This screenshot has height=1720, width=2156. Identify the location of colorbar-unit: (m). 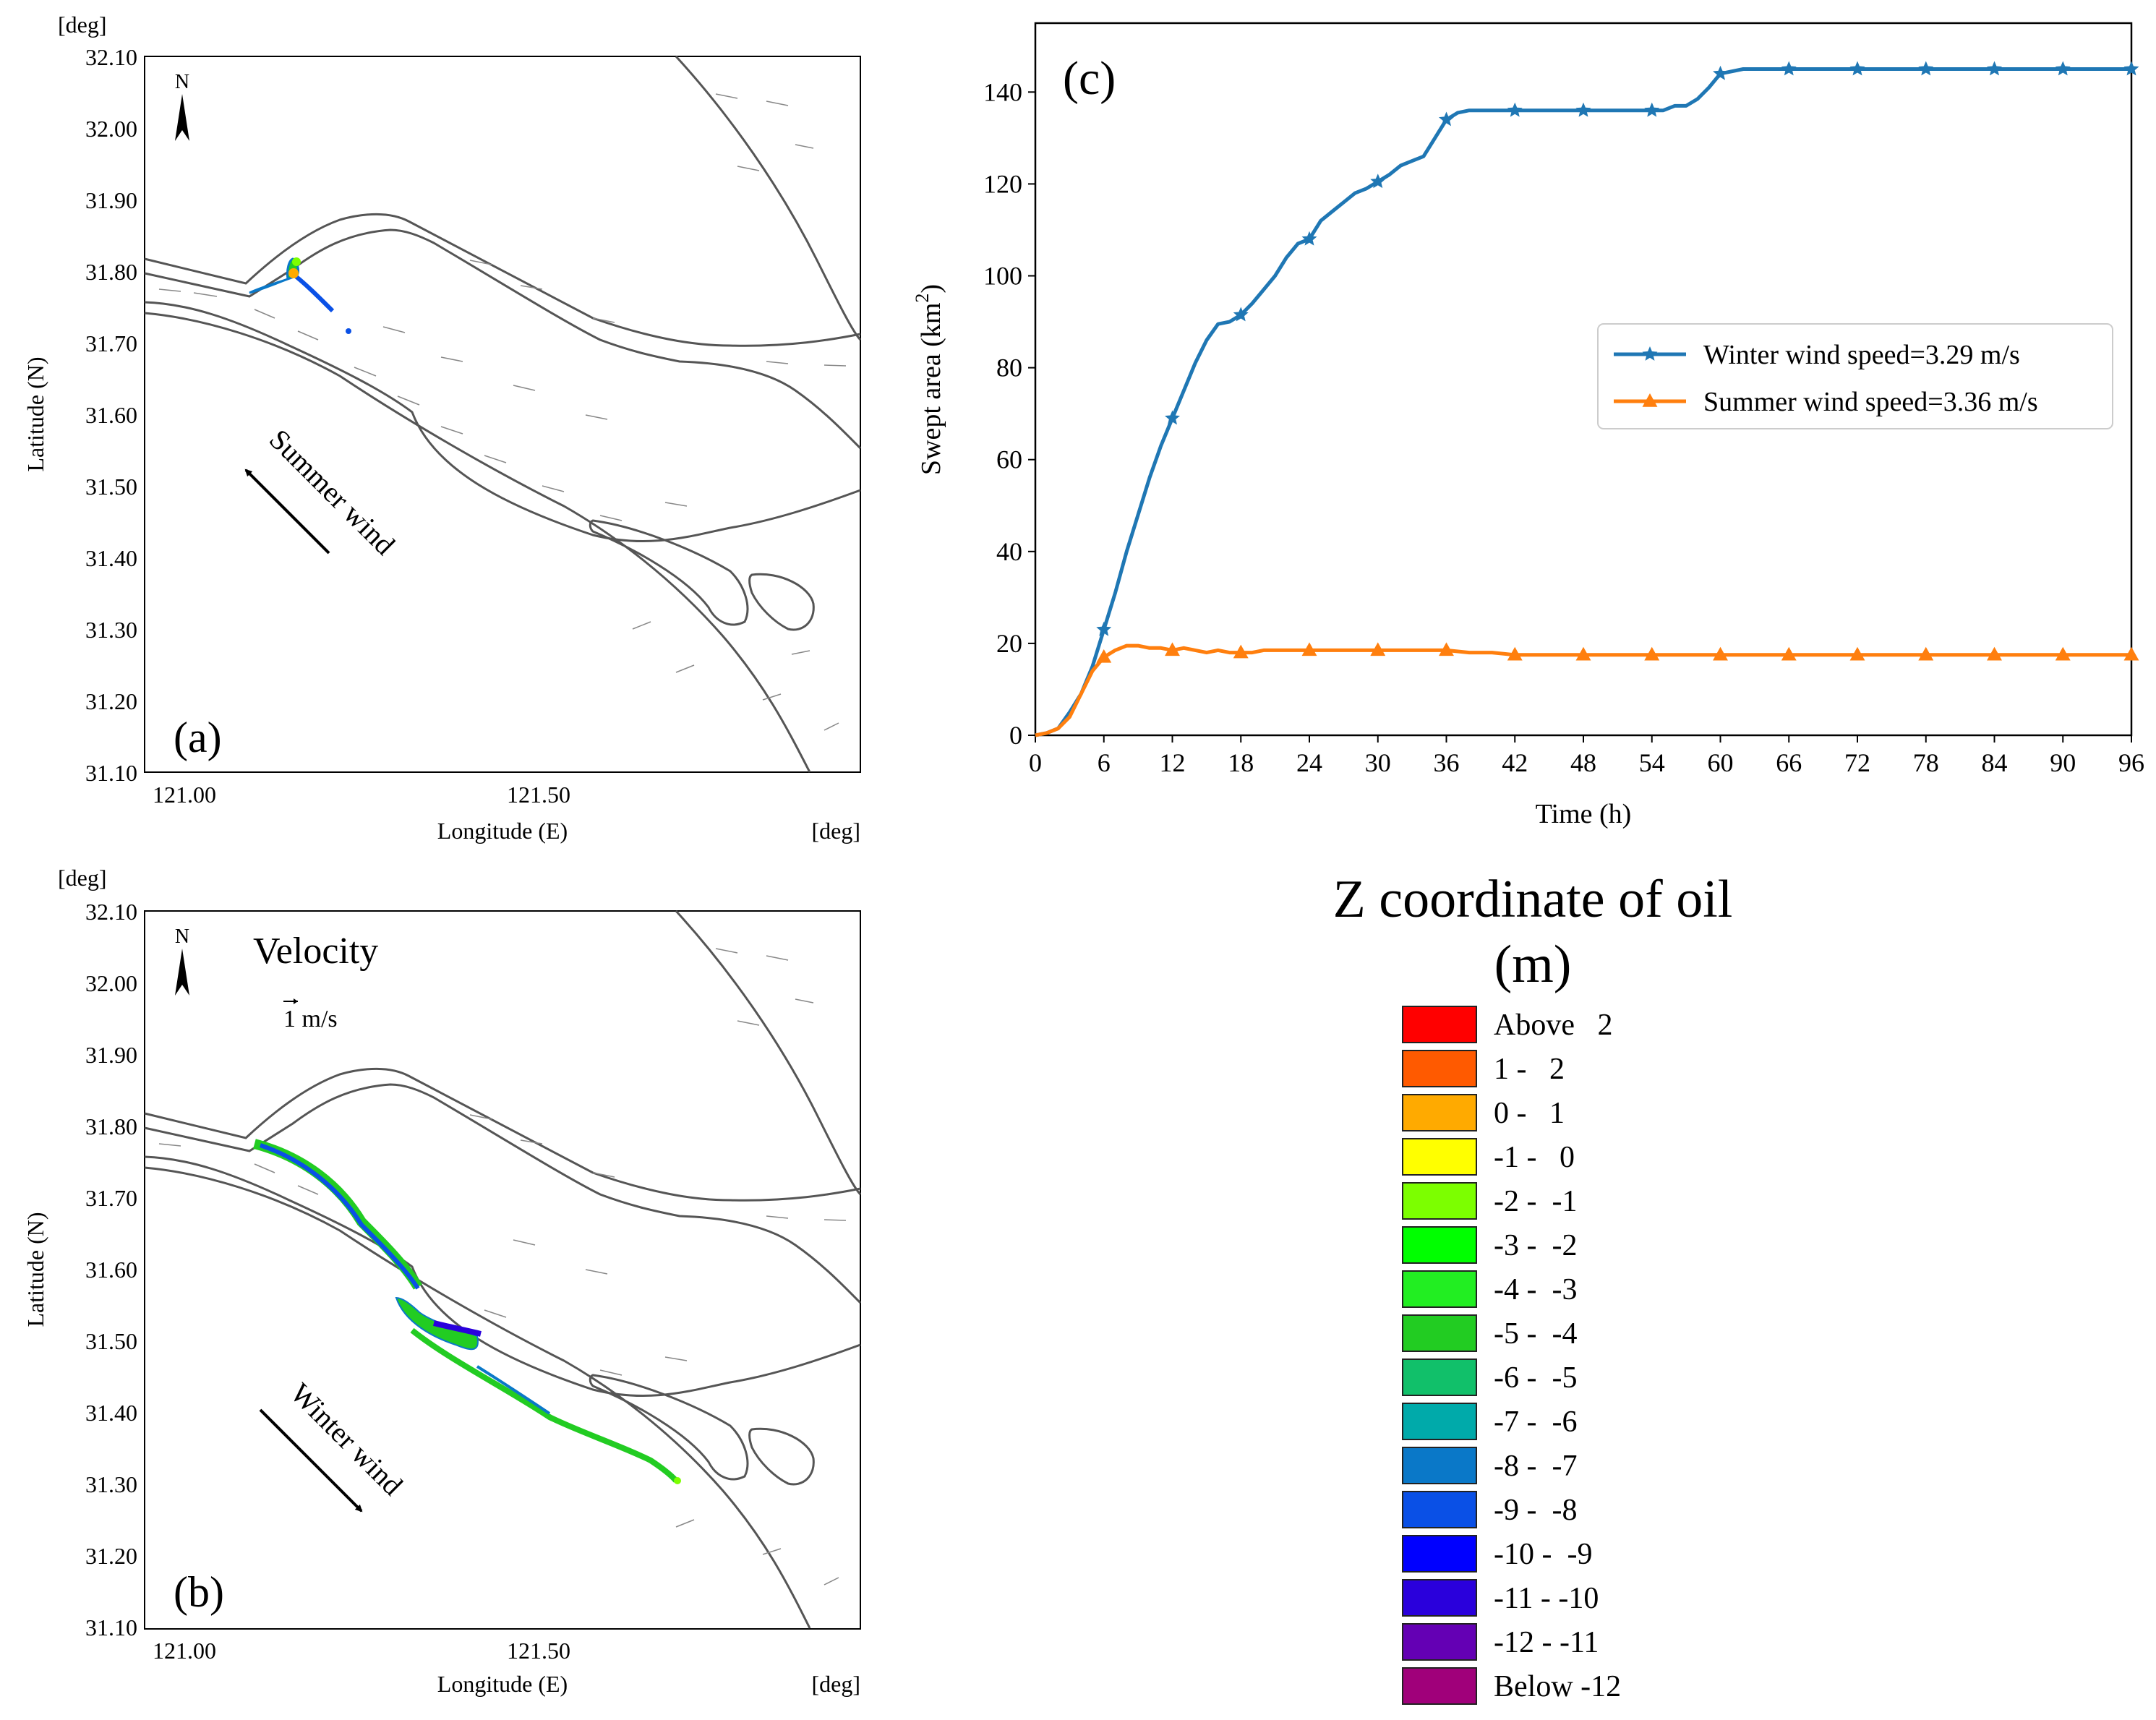
(1533, 965).